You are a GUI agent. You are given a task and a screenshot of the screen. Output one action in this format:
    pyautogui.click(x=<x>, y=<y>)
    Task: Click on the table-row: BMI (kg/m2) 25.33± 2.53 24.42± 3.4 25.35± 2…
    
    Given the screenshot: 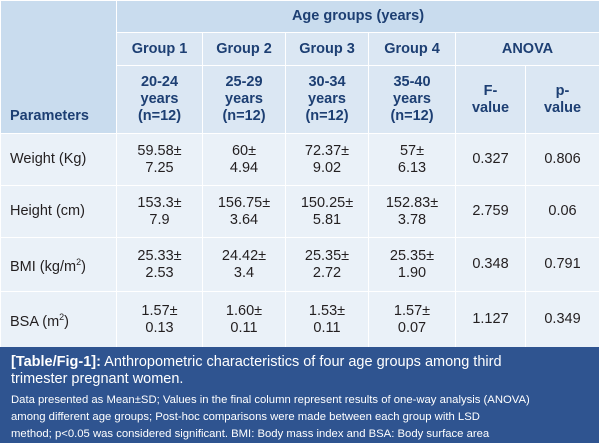 What is the action you would take?
    pyautogui.click(x=299, y=264)
    